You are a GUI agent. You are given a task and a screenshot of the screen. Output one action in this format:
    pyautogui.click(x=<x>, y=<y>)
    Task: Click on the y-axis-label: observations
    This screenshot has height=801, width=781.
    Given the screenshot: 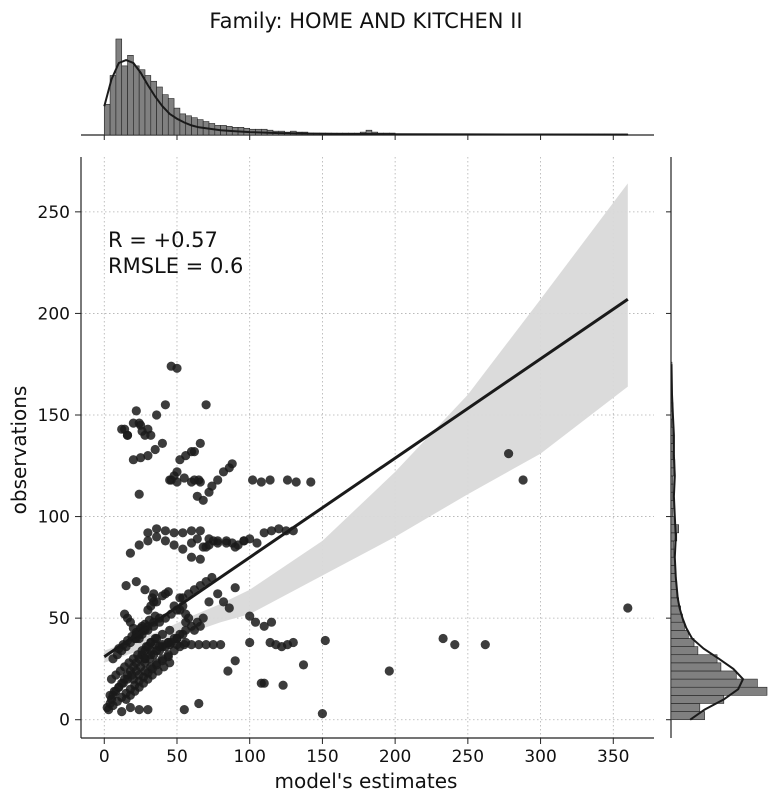 What is the action you would take?
    pyautogui.click(x=19, y=450)
    